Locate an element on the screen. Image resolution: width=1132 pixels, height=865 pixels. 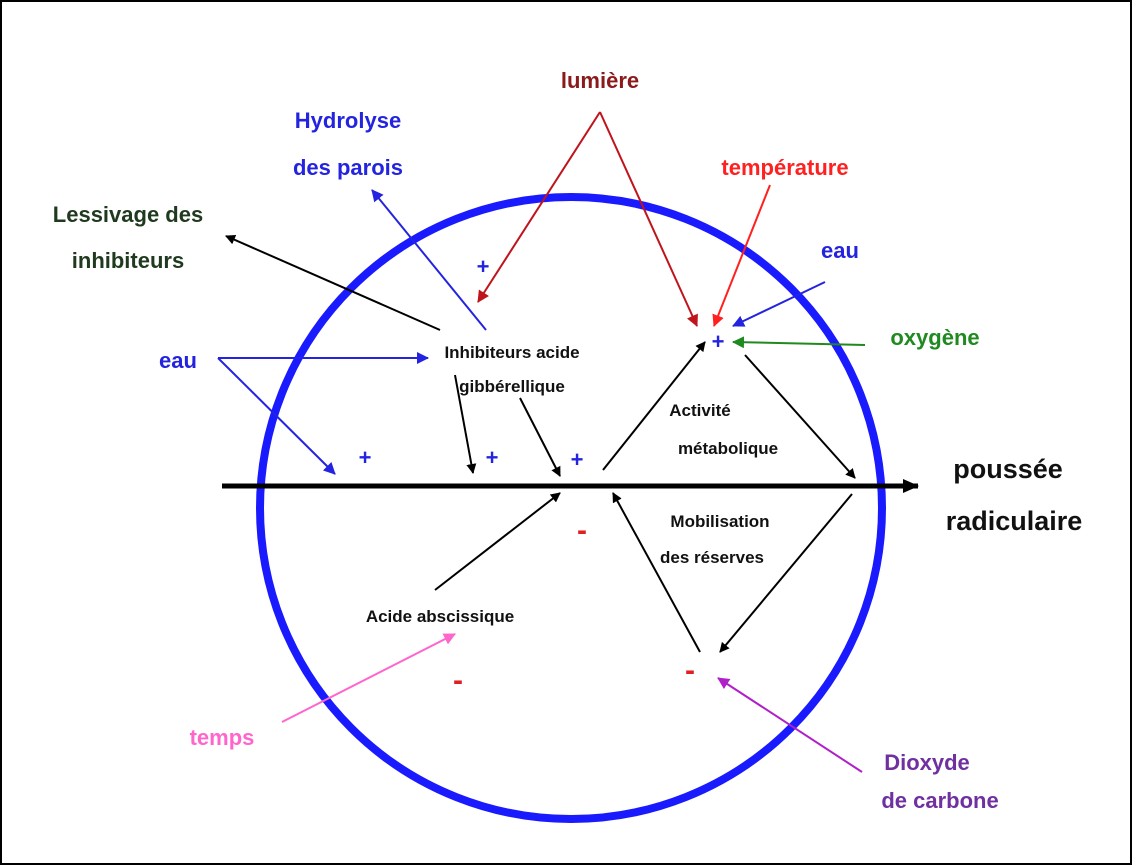
label: temps is located at coordinates (222, 737).